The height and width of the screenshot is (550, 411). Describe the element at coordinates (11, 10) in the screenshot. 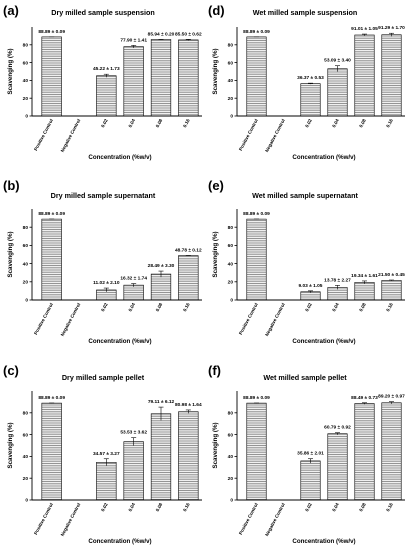

I see `panel-letter: (a)` at that location.